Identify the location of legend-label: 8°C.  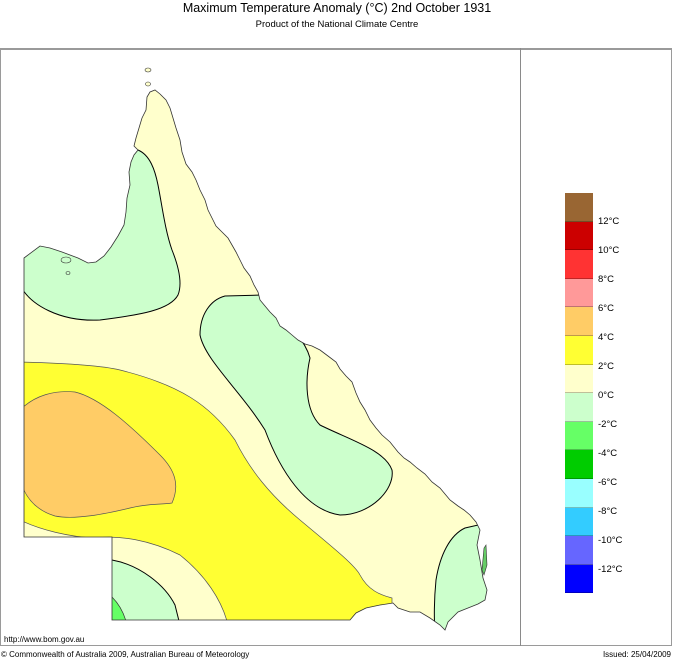
(606, 279).